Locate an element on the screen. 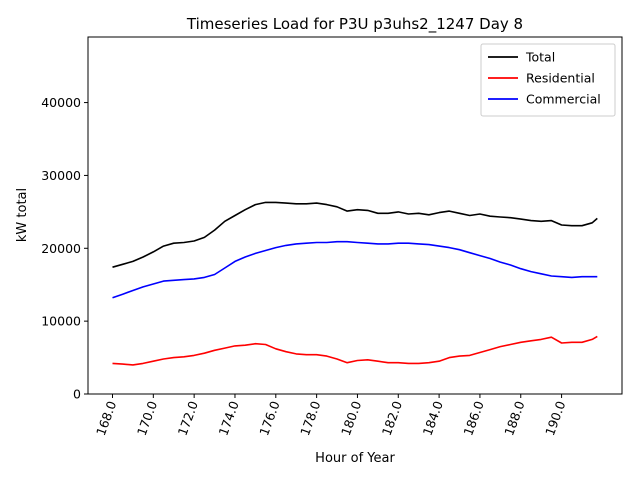  legend-items: Total Residential Commercial is located at coordinates (544, 78).